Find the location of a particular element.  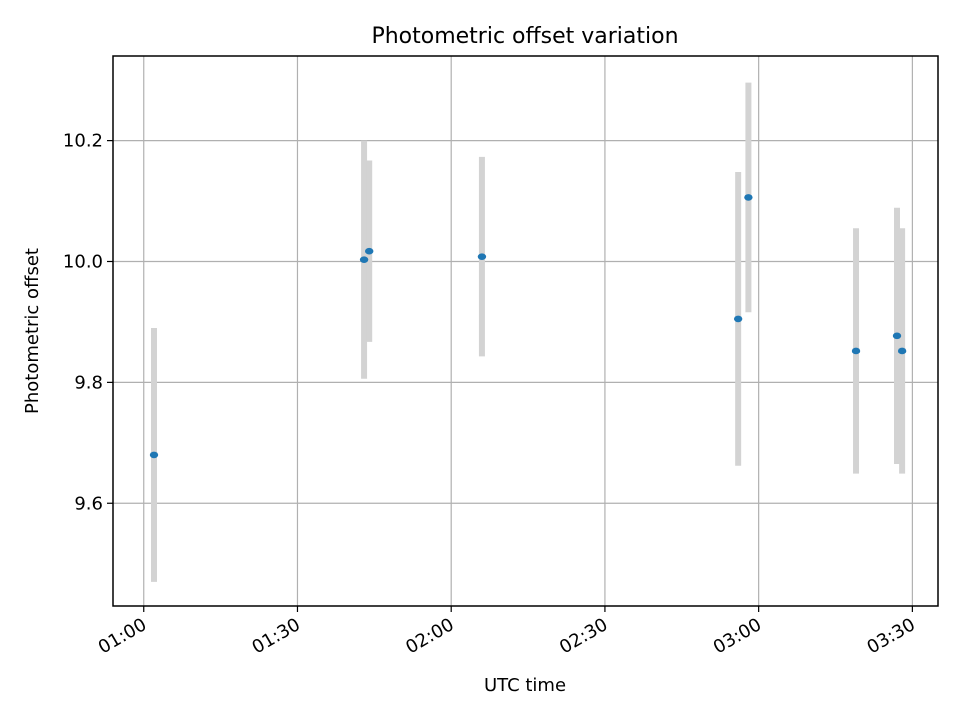

y-tick-label: 9.8 is located at coordinates (88, 382).